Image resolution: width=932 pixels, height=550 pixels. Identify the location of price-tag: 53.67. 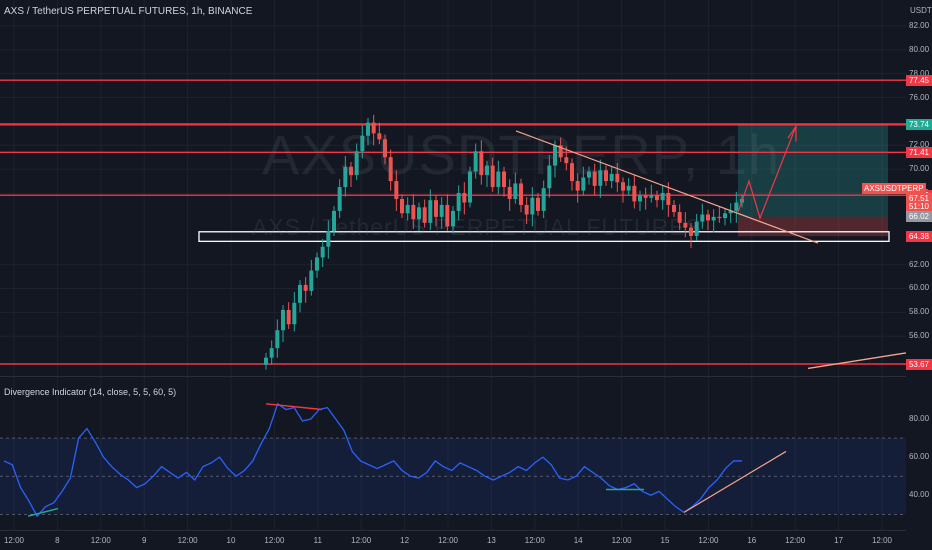
(919, 364).